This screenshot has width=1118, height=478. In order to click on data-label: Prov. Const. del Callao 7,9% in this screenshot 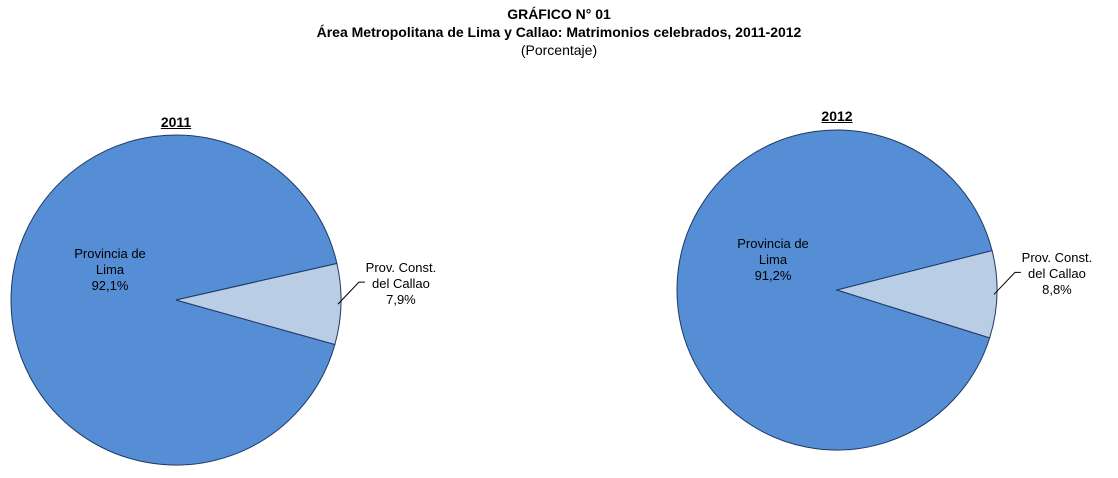, I will do `click(401, 284)`.